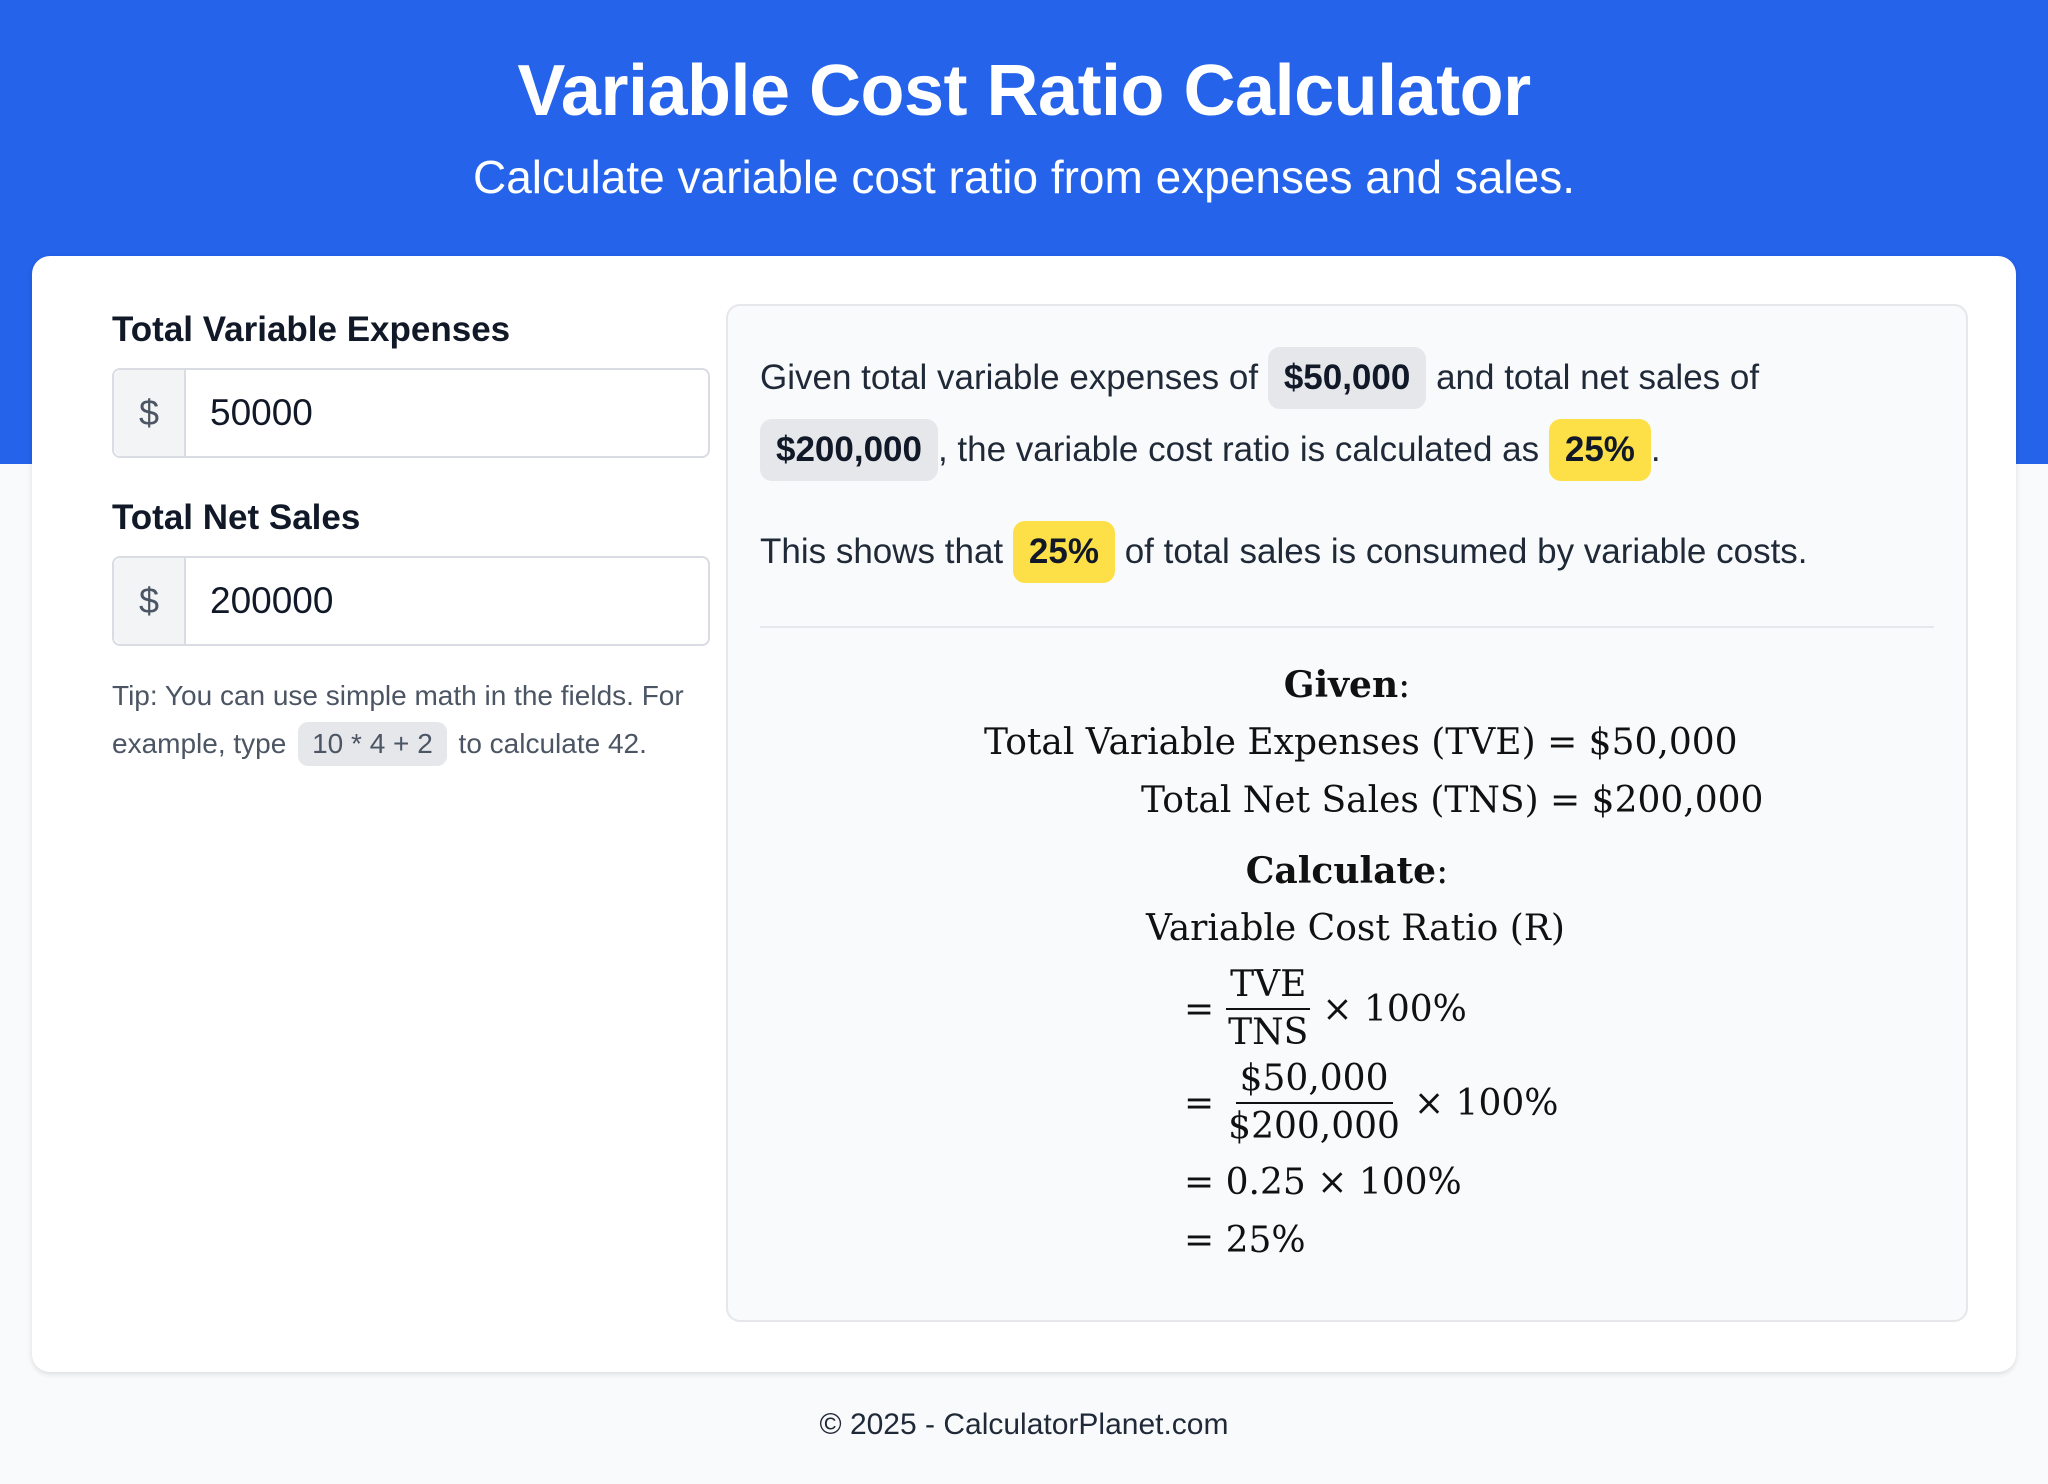  I want to click on sales-currency-prefix: $, so click(150, 601).